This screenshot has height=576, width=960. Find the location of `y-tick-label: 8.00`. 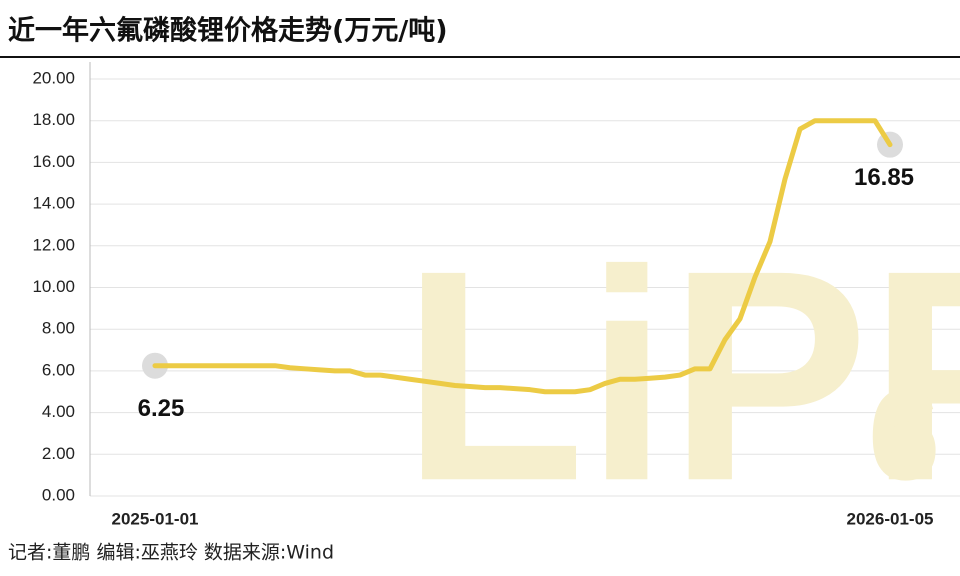

y-tick-label: 8.00 is located at coordinates (58, 328).